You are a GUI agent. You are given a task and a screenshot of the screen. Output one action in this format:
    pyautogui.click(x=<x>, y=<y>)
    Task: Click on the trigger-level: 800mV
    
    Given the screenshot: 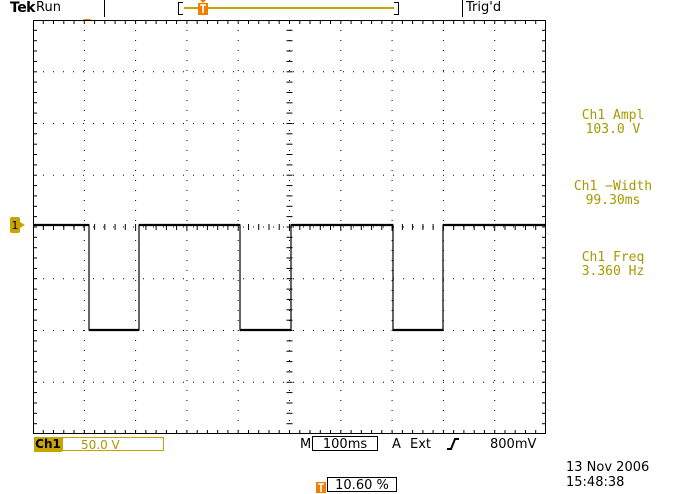 What is the action you would take?
    pyautogui.click(x=513, y=444)
    